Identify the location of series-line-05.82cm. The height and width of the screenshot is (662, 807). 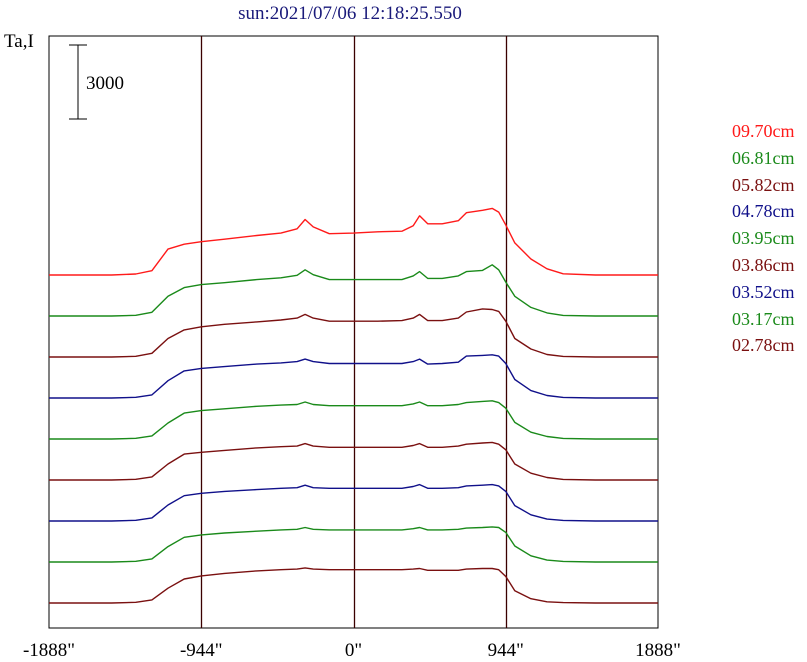
(353, 333).